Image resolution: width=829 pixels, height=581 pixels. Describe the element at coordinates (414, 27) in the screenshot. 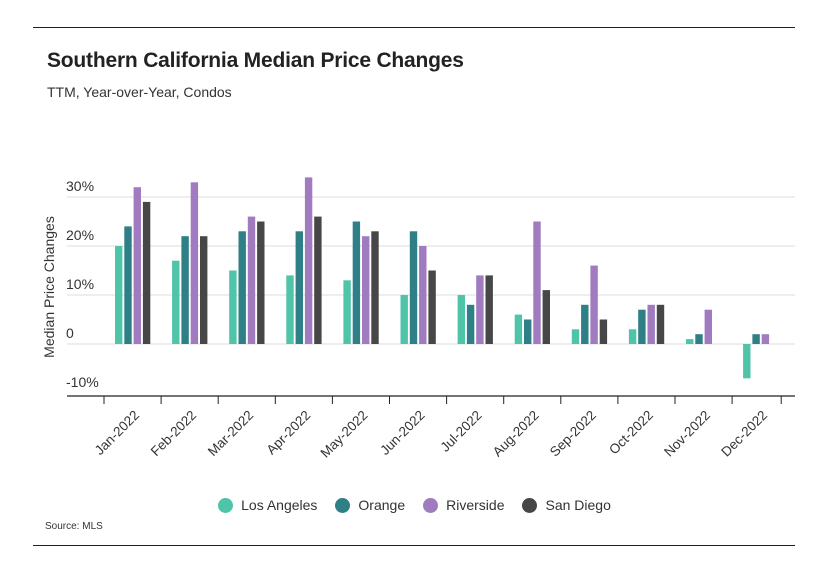

I see `top-rule` at that location.